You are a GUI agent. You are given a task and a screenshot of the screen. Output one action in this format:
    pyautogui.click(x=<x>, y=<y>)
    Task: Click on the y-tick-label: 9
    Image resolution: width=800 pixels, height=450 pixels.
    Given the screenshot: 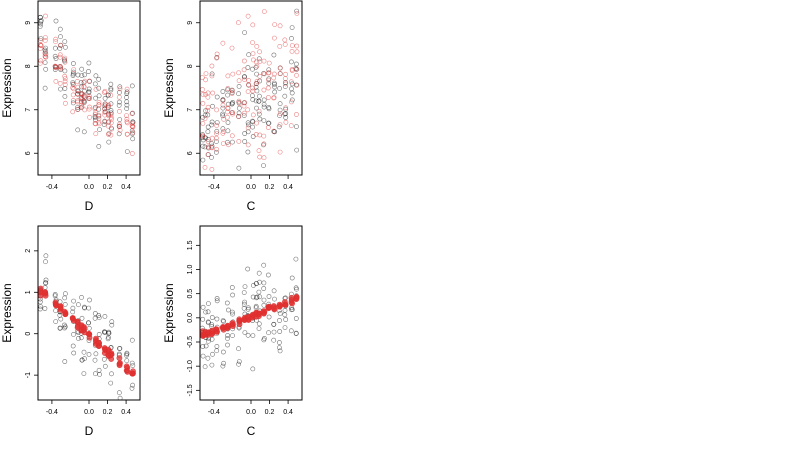 What is the action you would take?
    pyautogui.click(x=190, y=23)
    